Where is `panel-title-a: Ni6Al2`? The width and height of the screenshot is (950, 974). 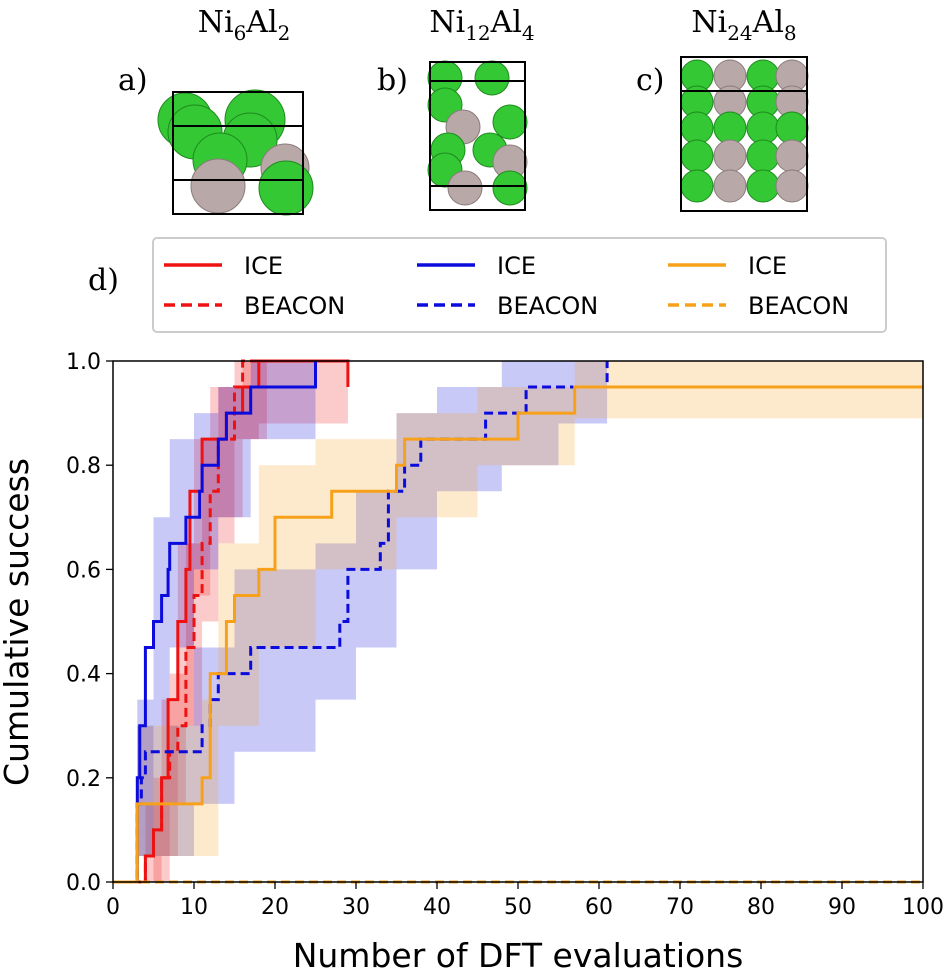 panel-title-a: Ni6Al2 is located at coordinates (244, 25).